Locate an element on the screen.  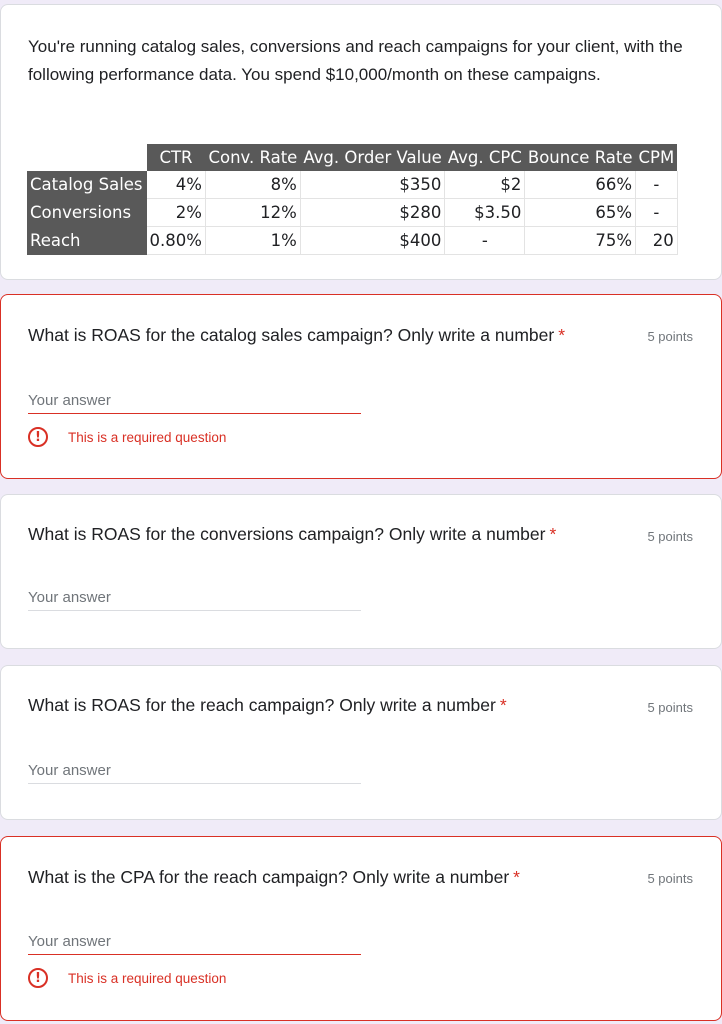
table-cell: 1% is located at coordinates (253, 240).